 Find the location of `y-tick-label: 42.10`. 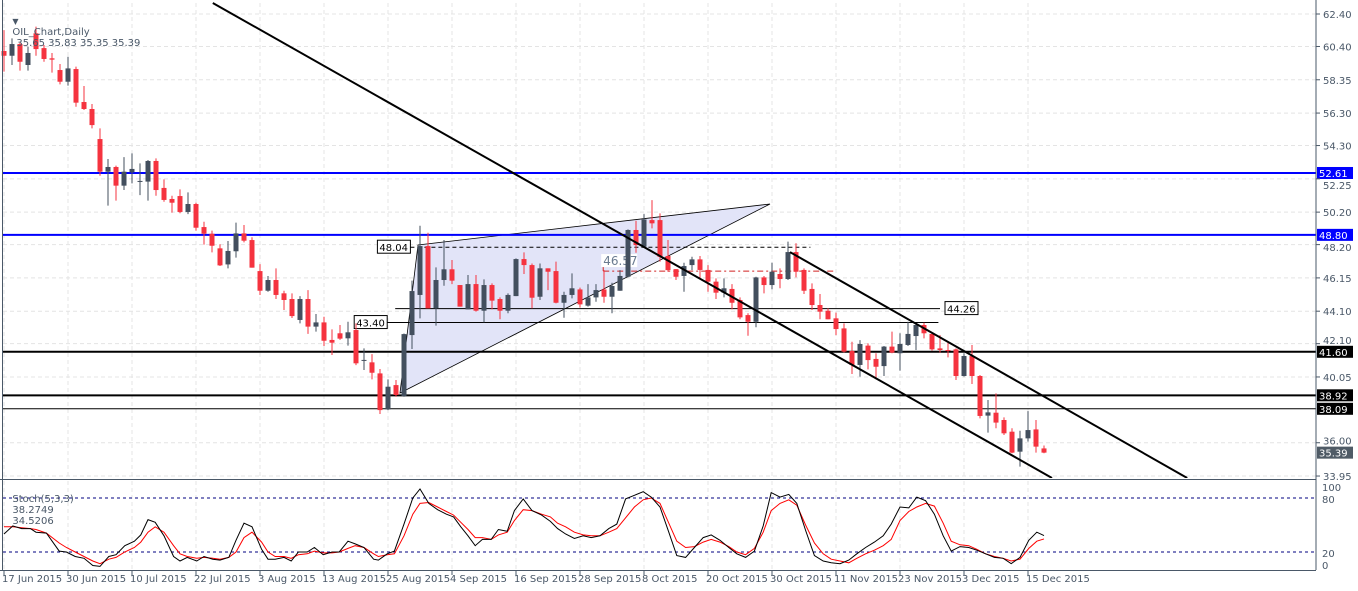

y-tick-label: 42.10 is located at coordinates (1337, 341).